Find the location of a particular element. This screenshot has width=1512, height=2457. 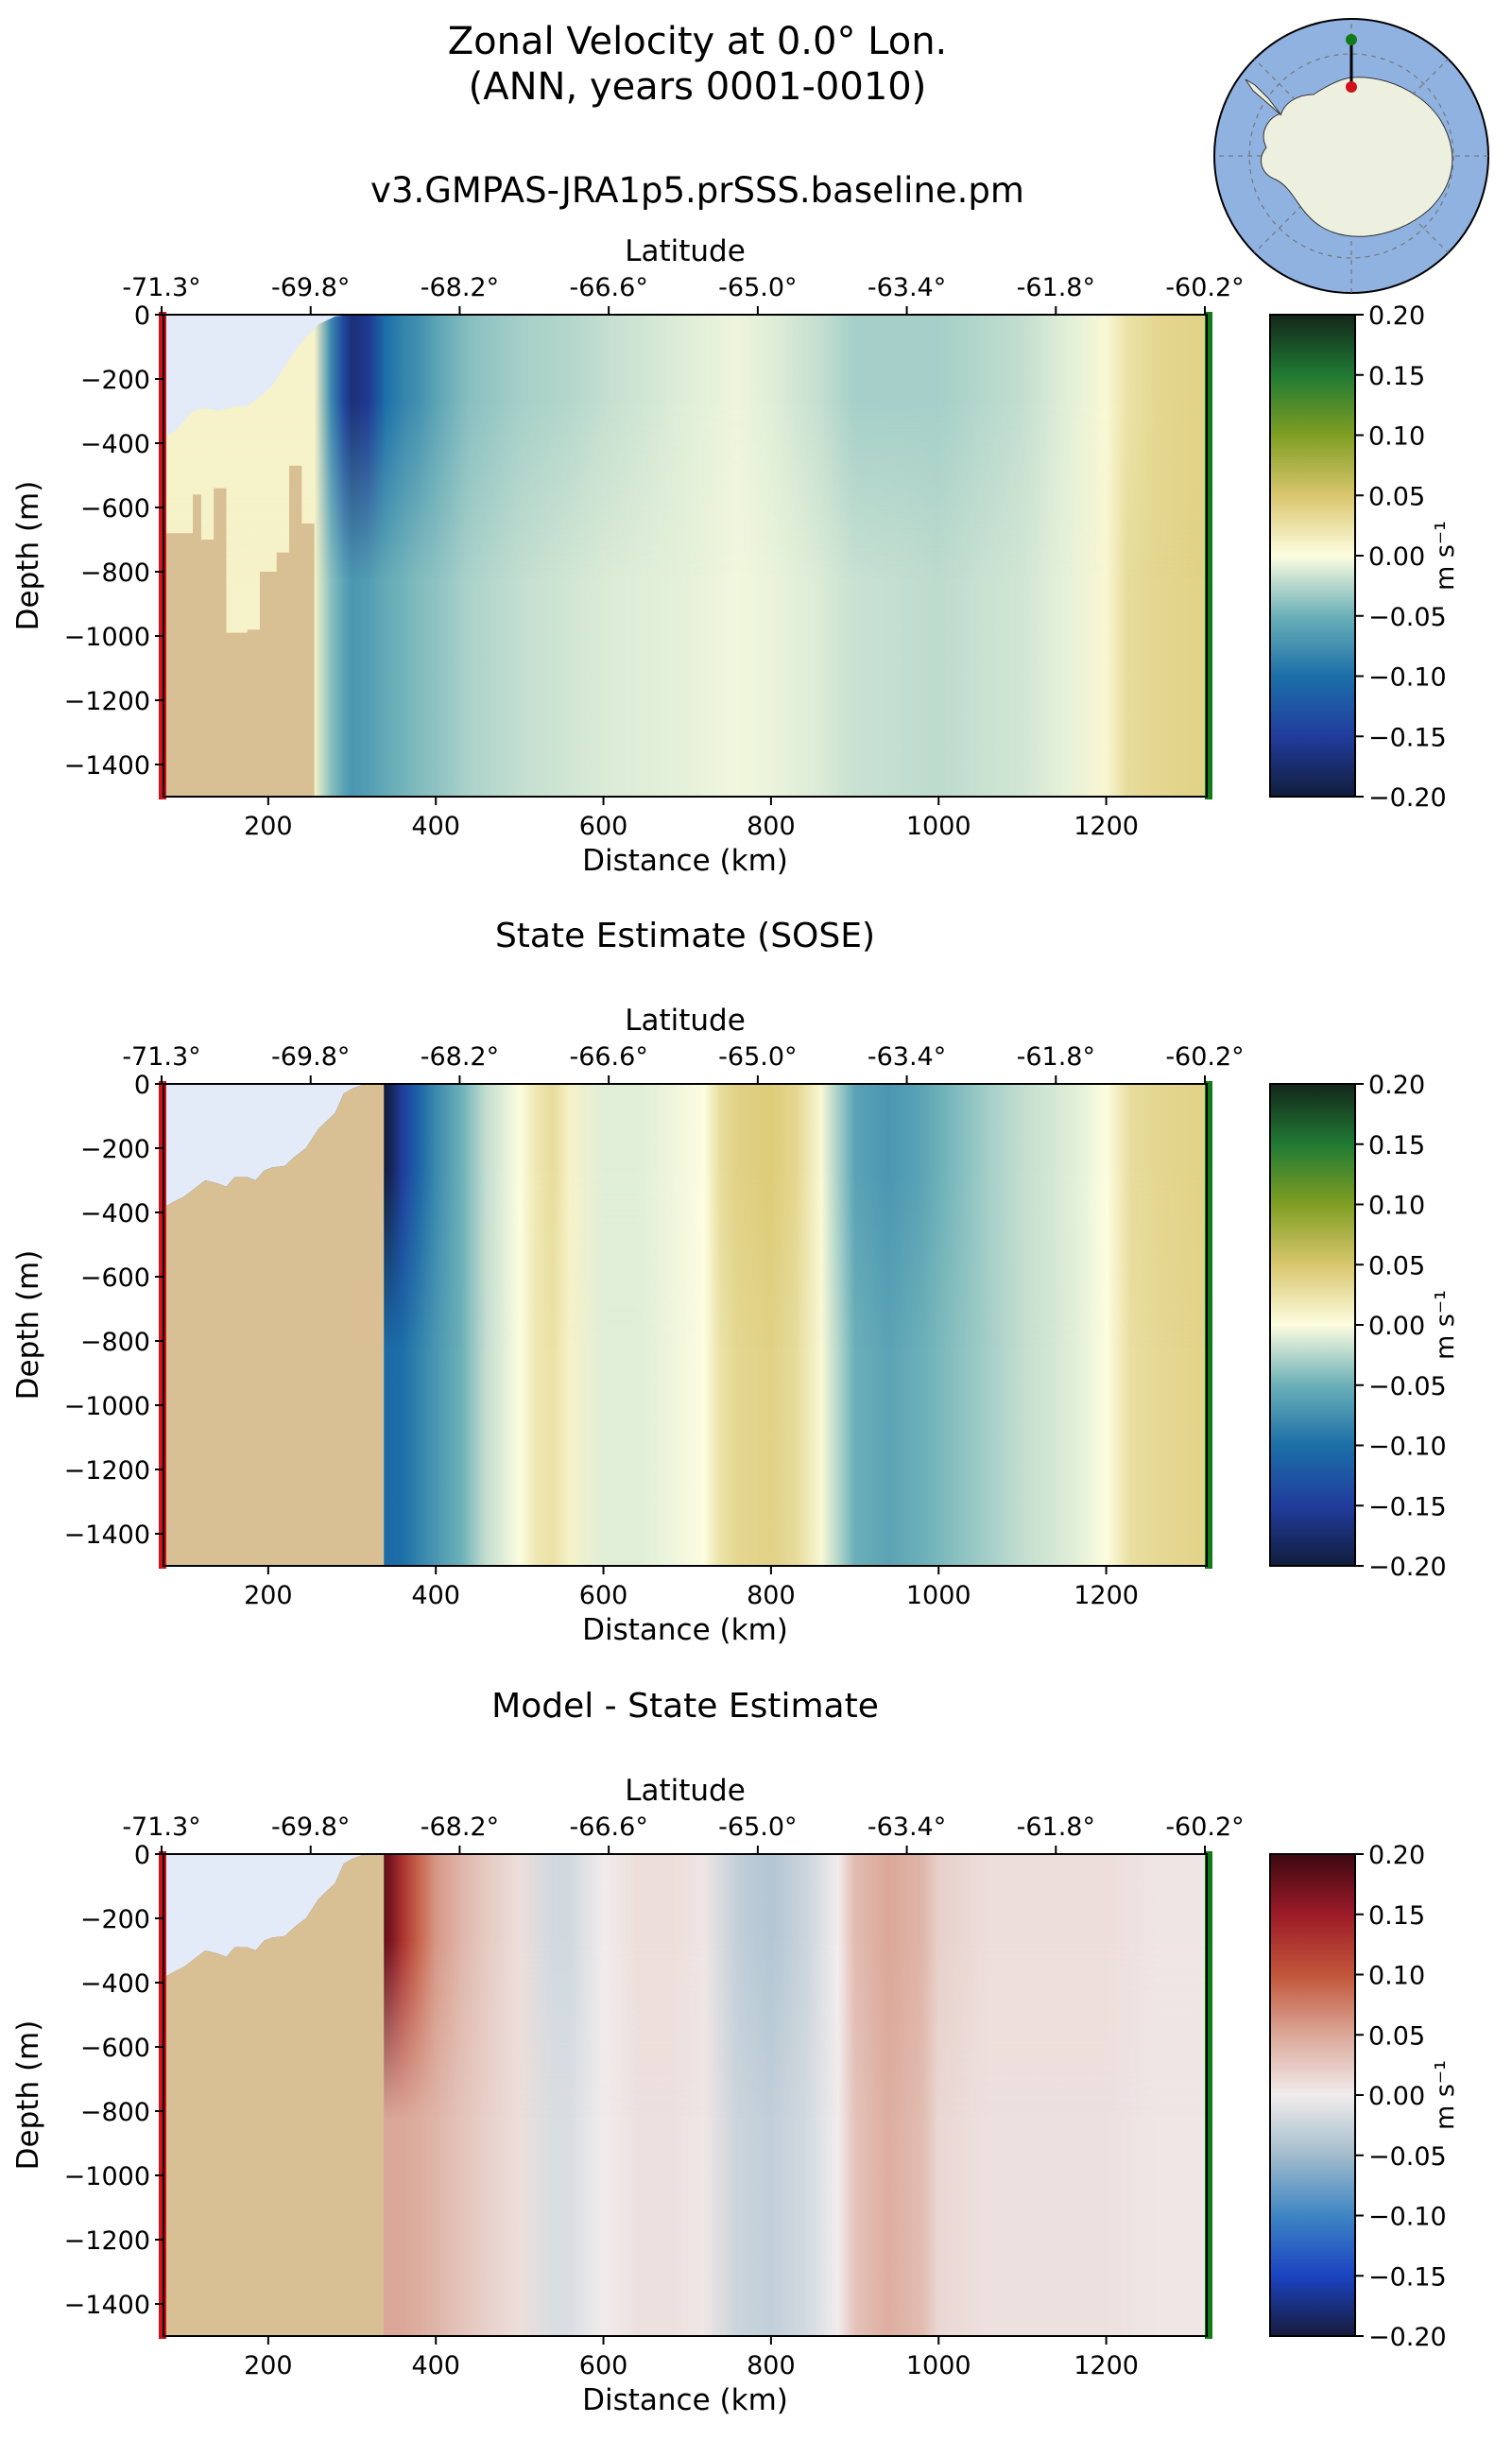

panel-title: State Estimate (SOSE) is located at coordinates (685, 936).